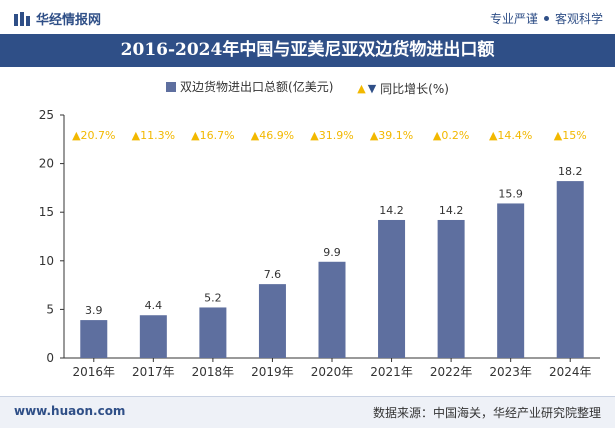 The width and height of the screenshot is (615, 428). I want to click on legend-growth-item: ▲ ▼ 同比增长(%), so click(403, 88).